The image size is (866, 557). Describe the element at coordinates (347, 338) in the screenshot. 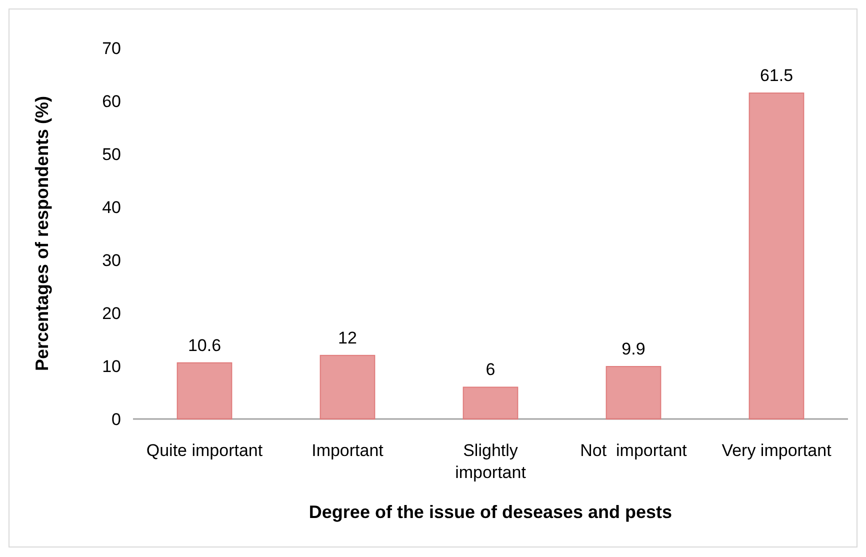

I see `data-label: 12` at that location.